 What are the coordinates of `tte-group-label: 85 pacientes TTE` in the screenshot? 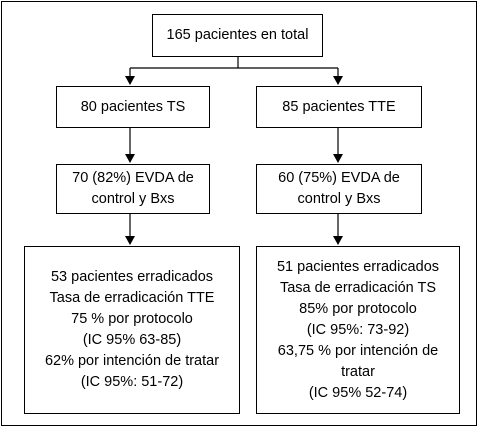 It's located at (339, 106).